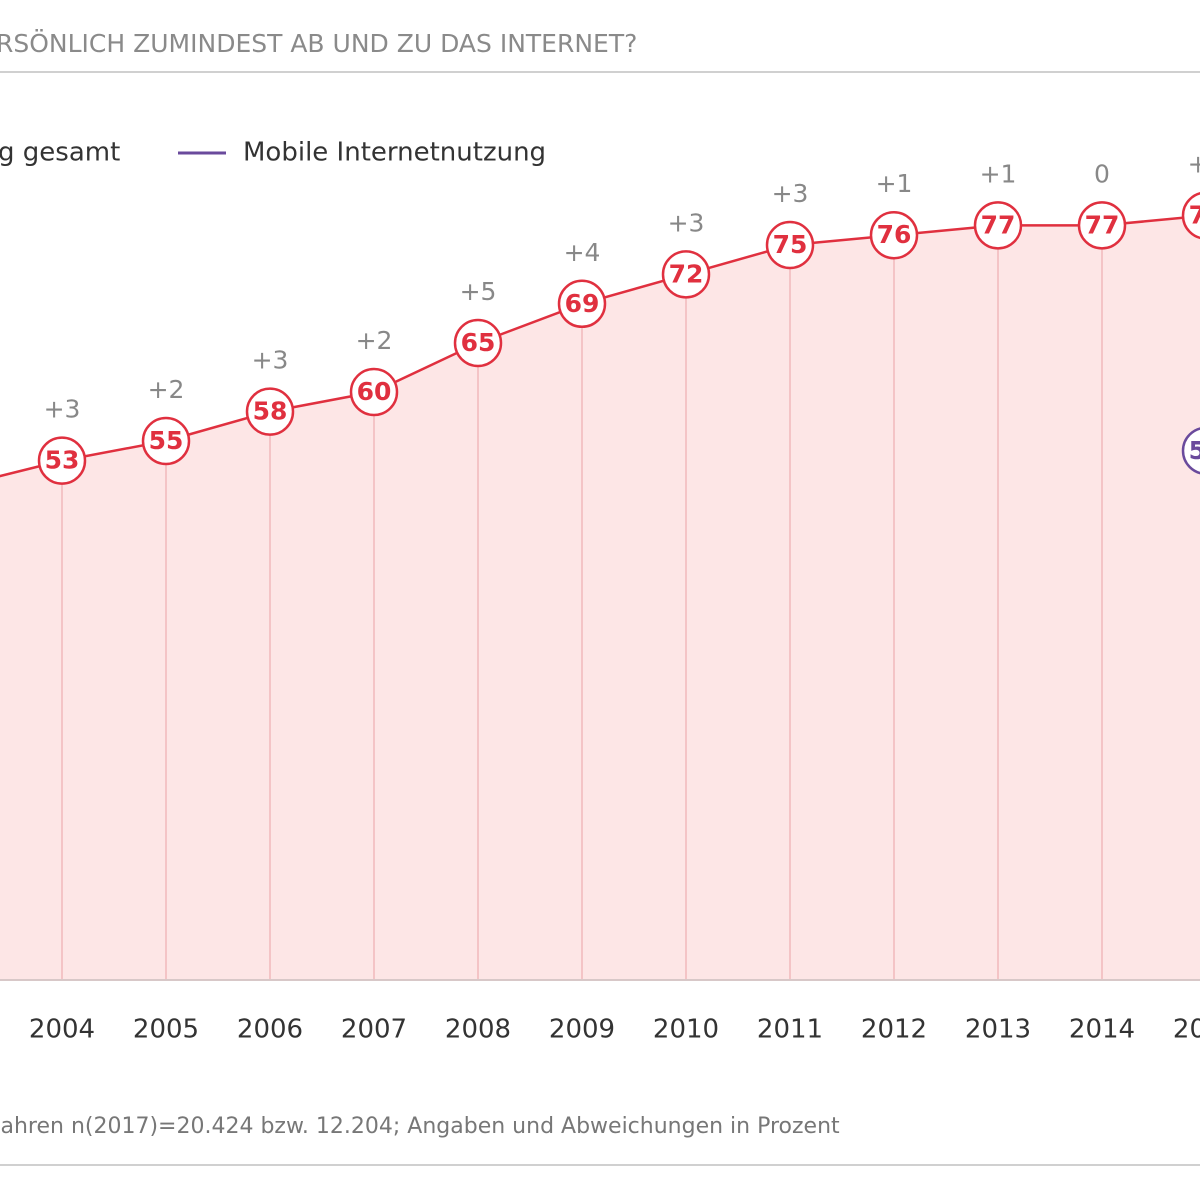 This screenshot has width=1200, height=1200. I want to click on value-label: 55, so click(166, 440).